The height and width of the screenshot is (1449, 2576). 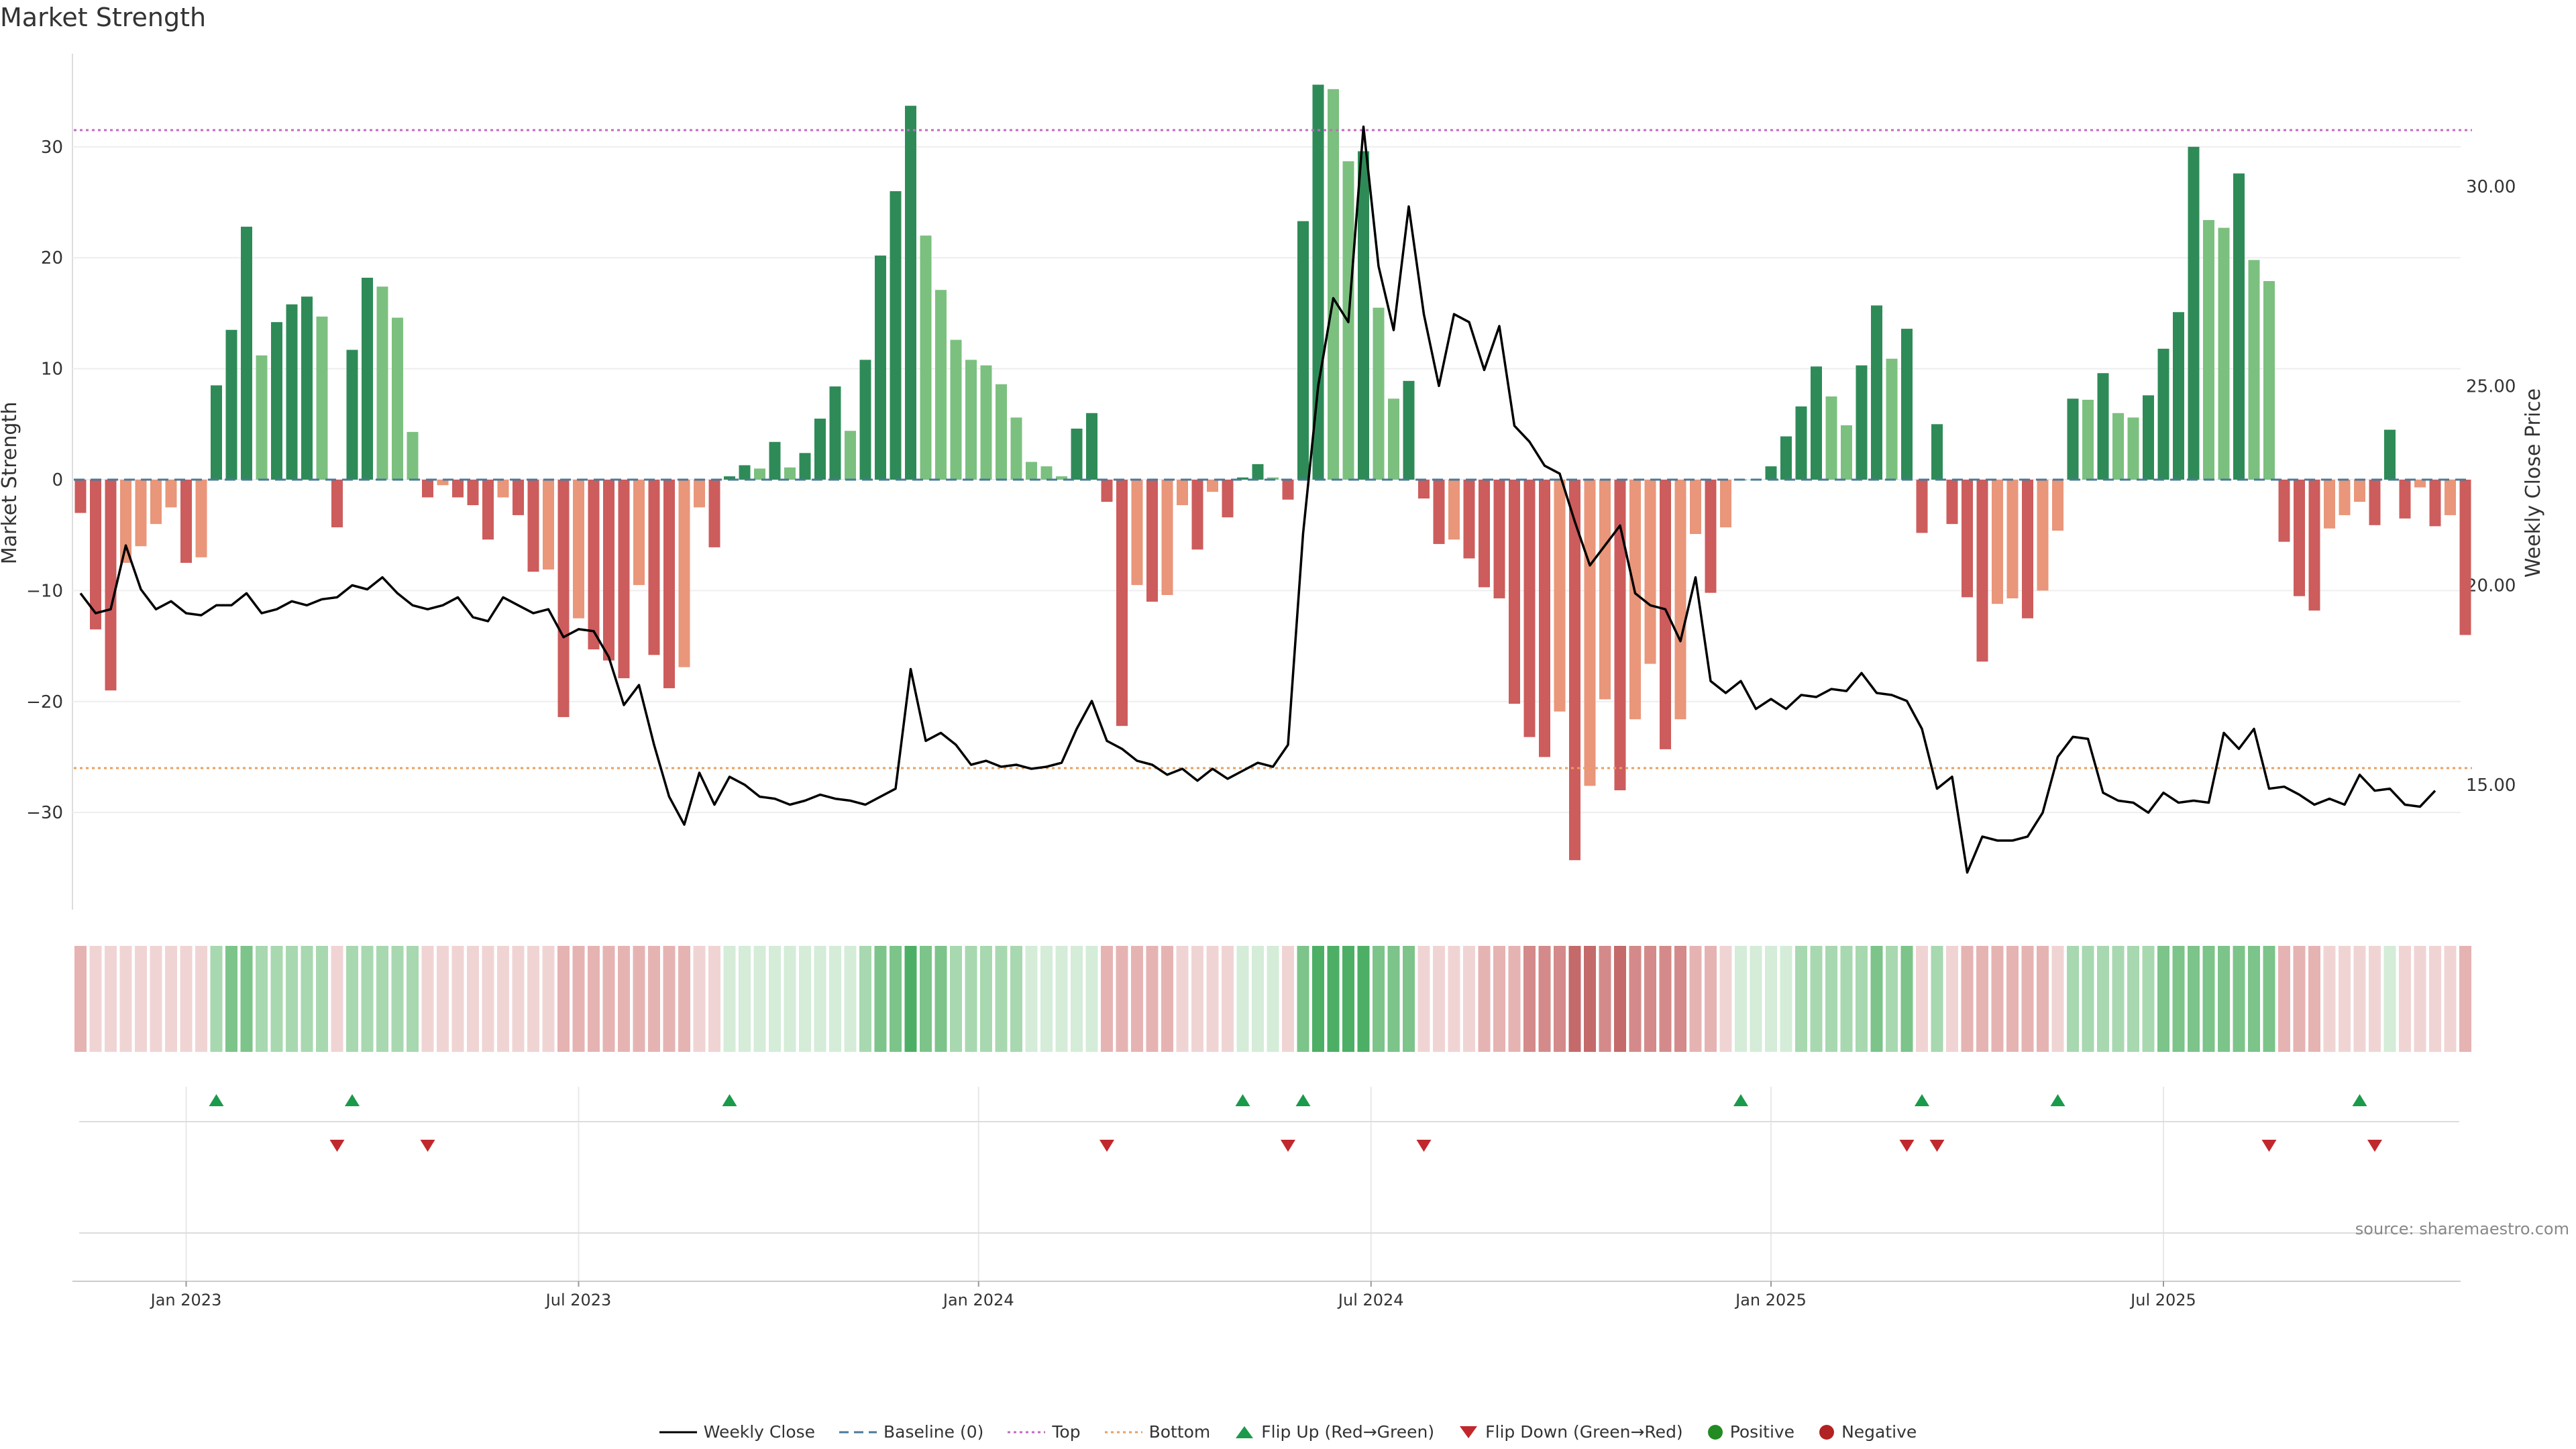 What do you see at coordinates (2491, 586) in the screenshot?
I see `y-tick-right-label: 20.00` at bounding box center [2491, 586].